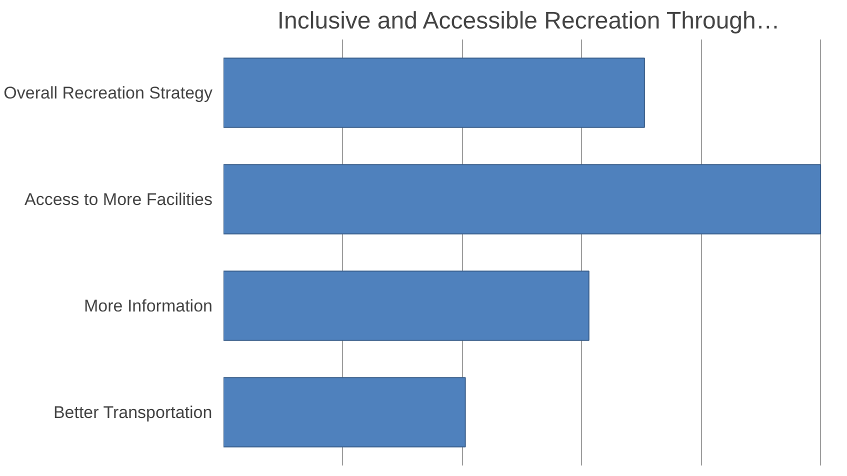 This screenshot has height=476, width=847. Describe the element at coordinates (148, 306) in the screenshot. I see `y-tick-label: More Information` at that location.